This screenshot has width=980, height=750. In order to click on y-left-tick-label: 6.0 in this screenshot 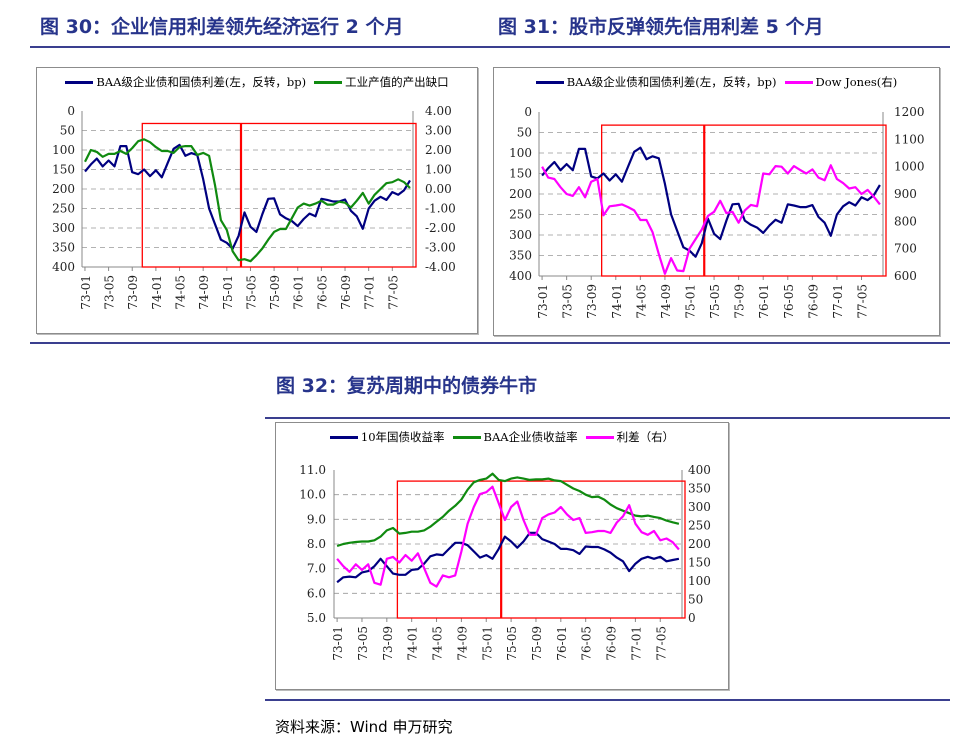, I will do `click(316, 593)`.